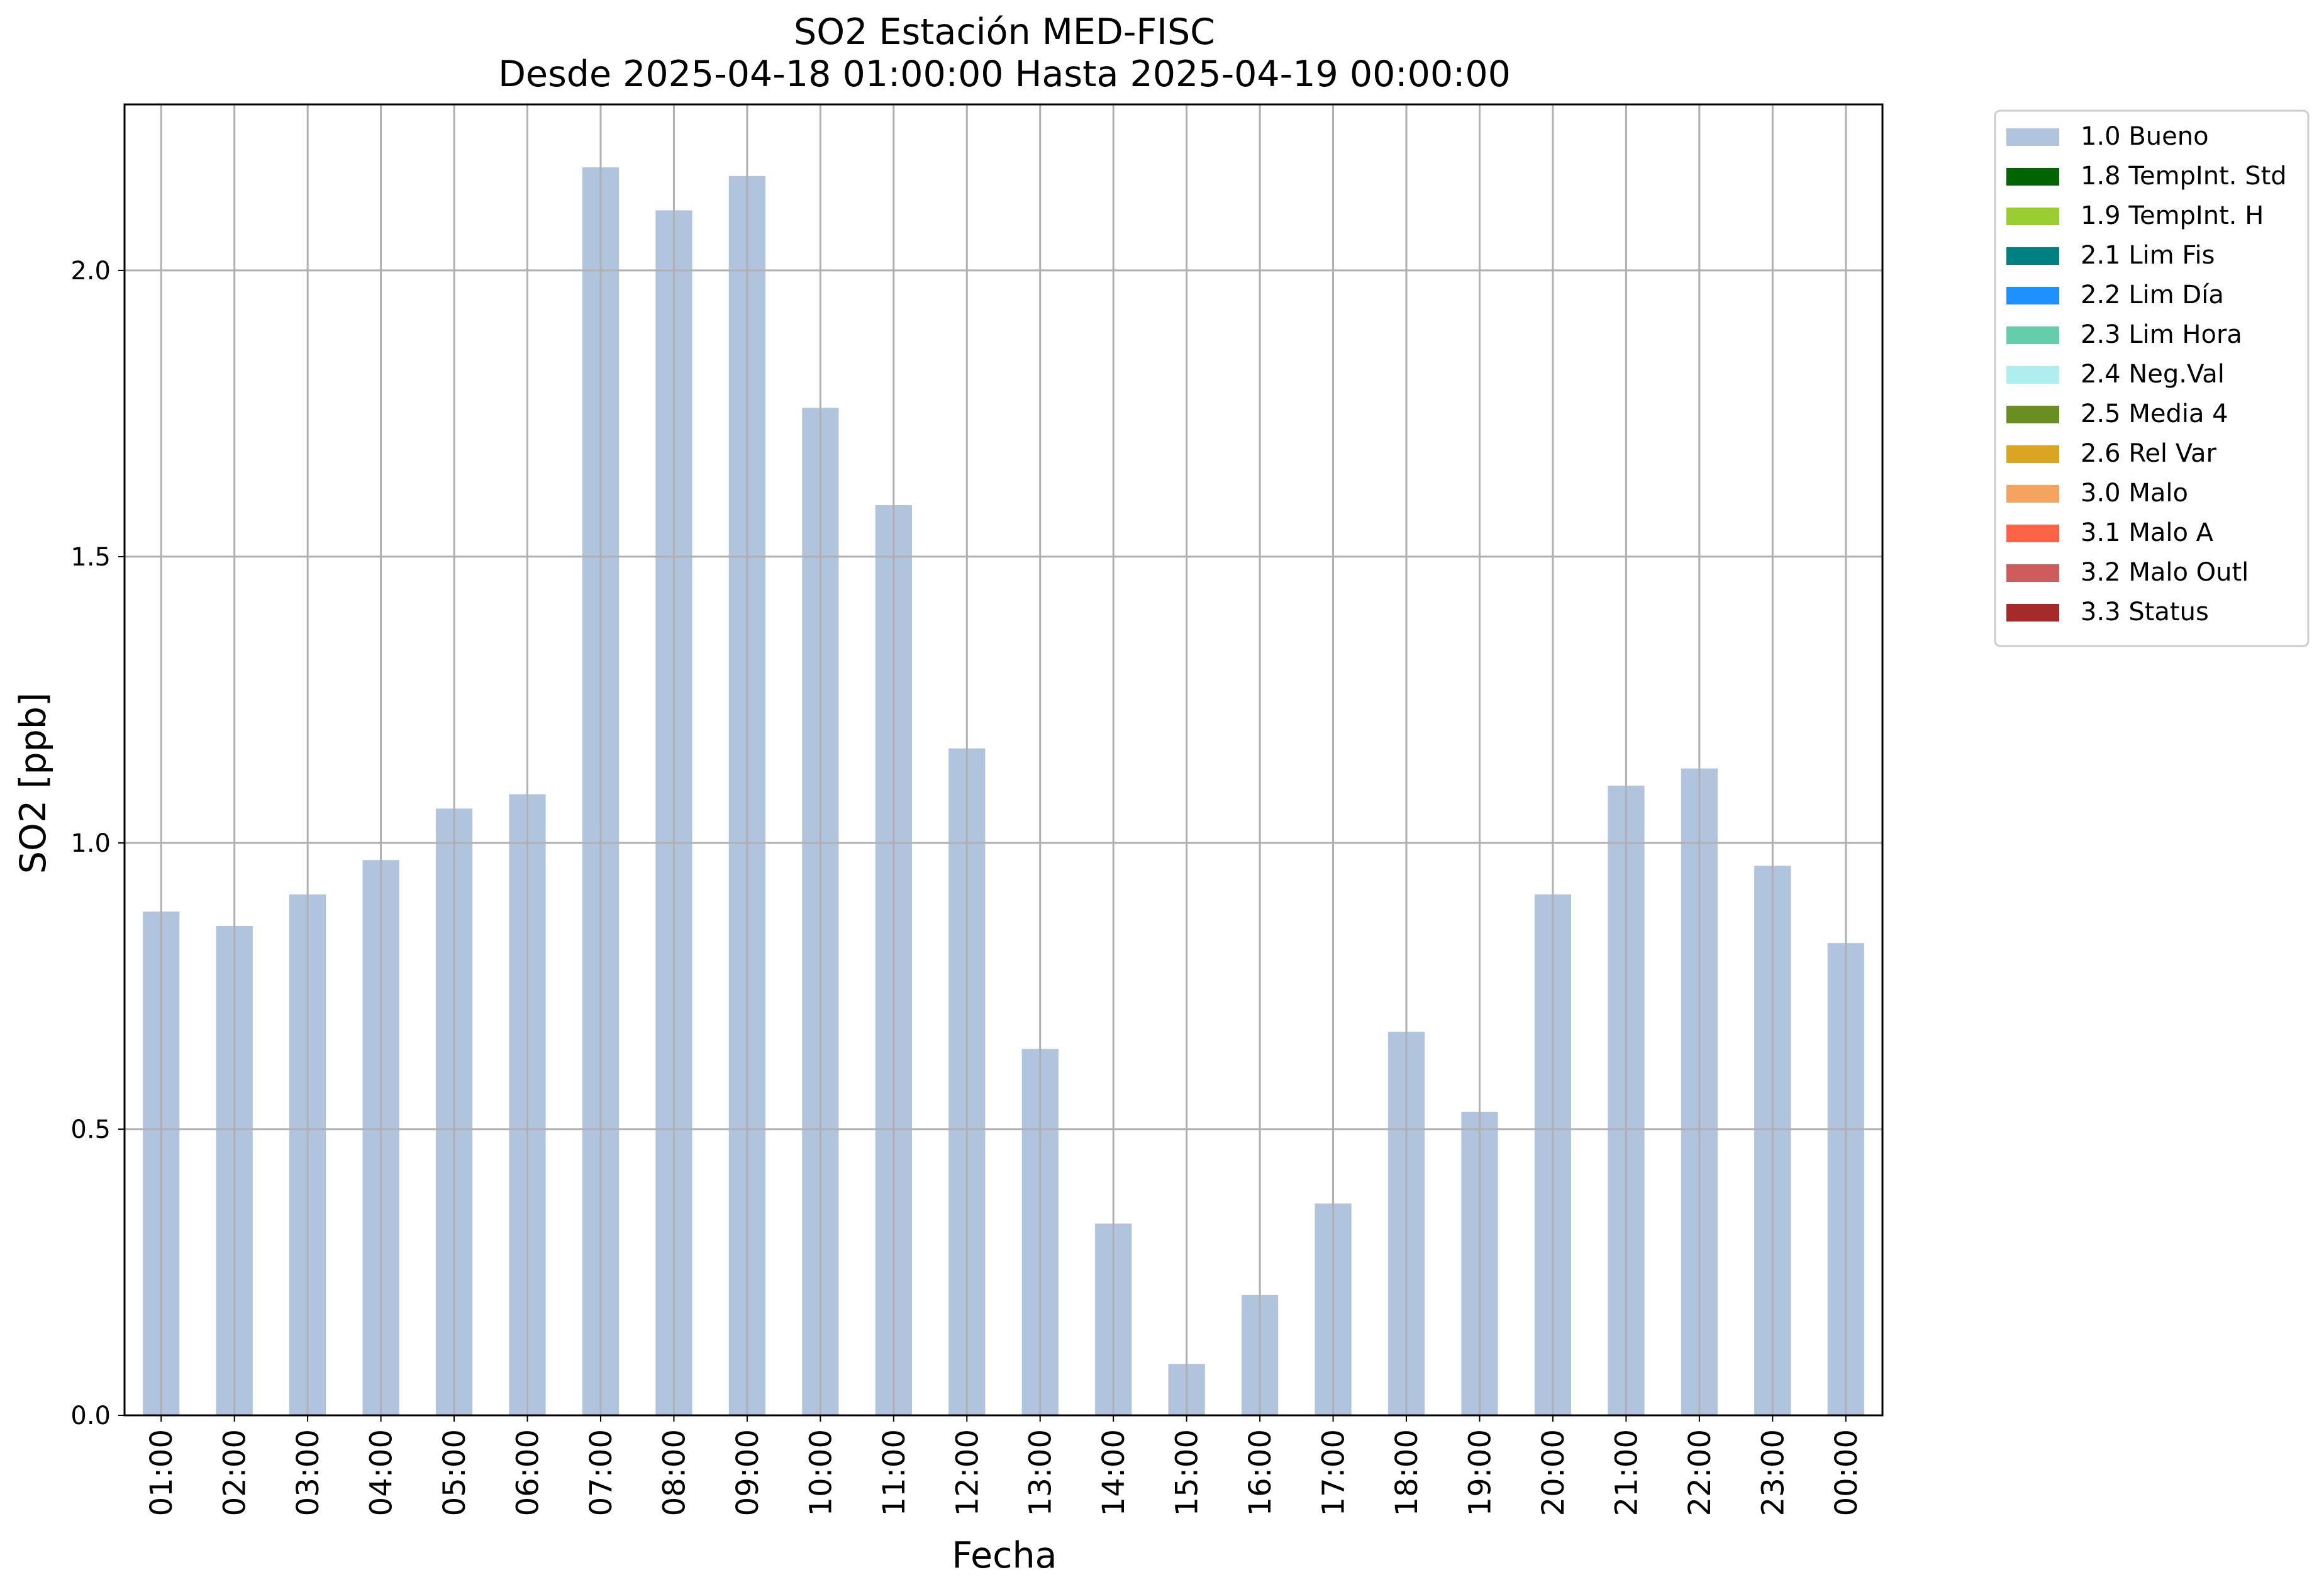  Describe the element at coordinates (90, 557) in the screenshot. I see `y-tick-label: 1.5` at that location.